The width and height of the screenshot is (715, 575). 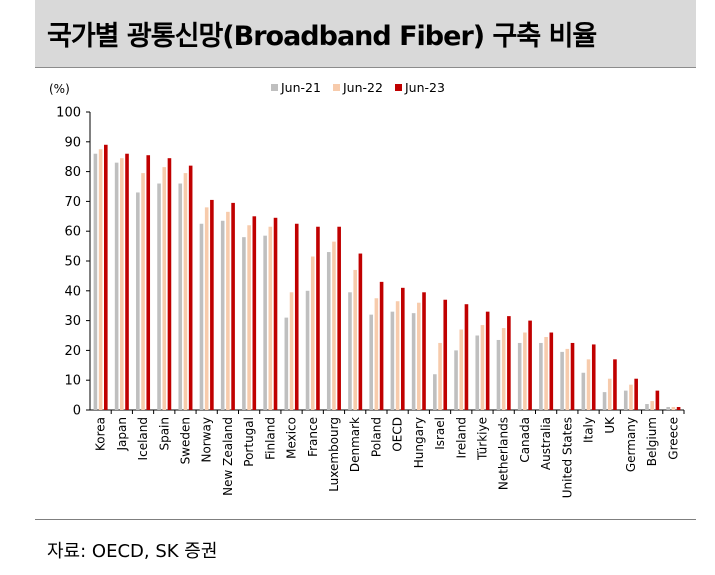 I want to click on x-tick-label: Netherlands, so click(x=504, y=453).